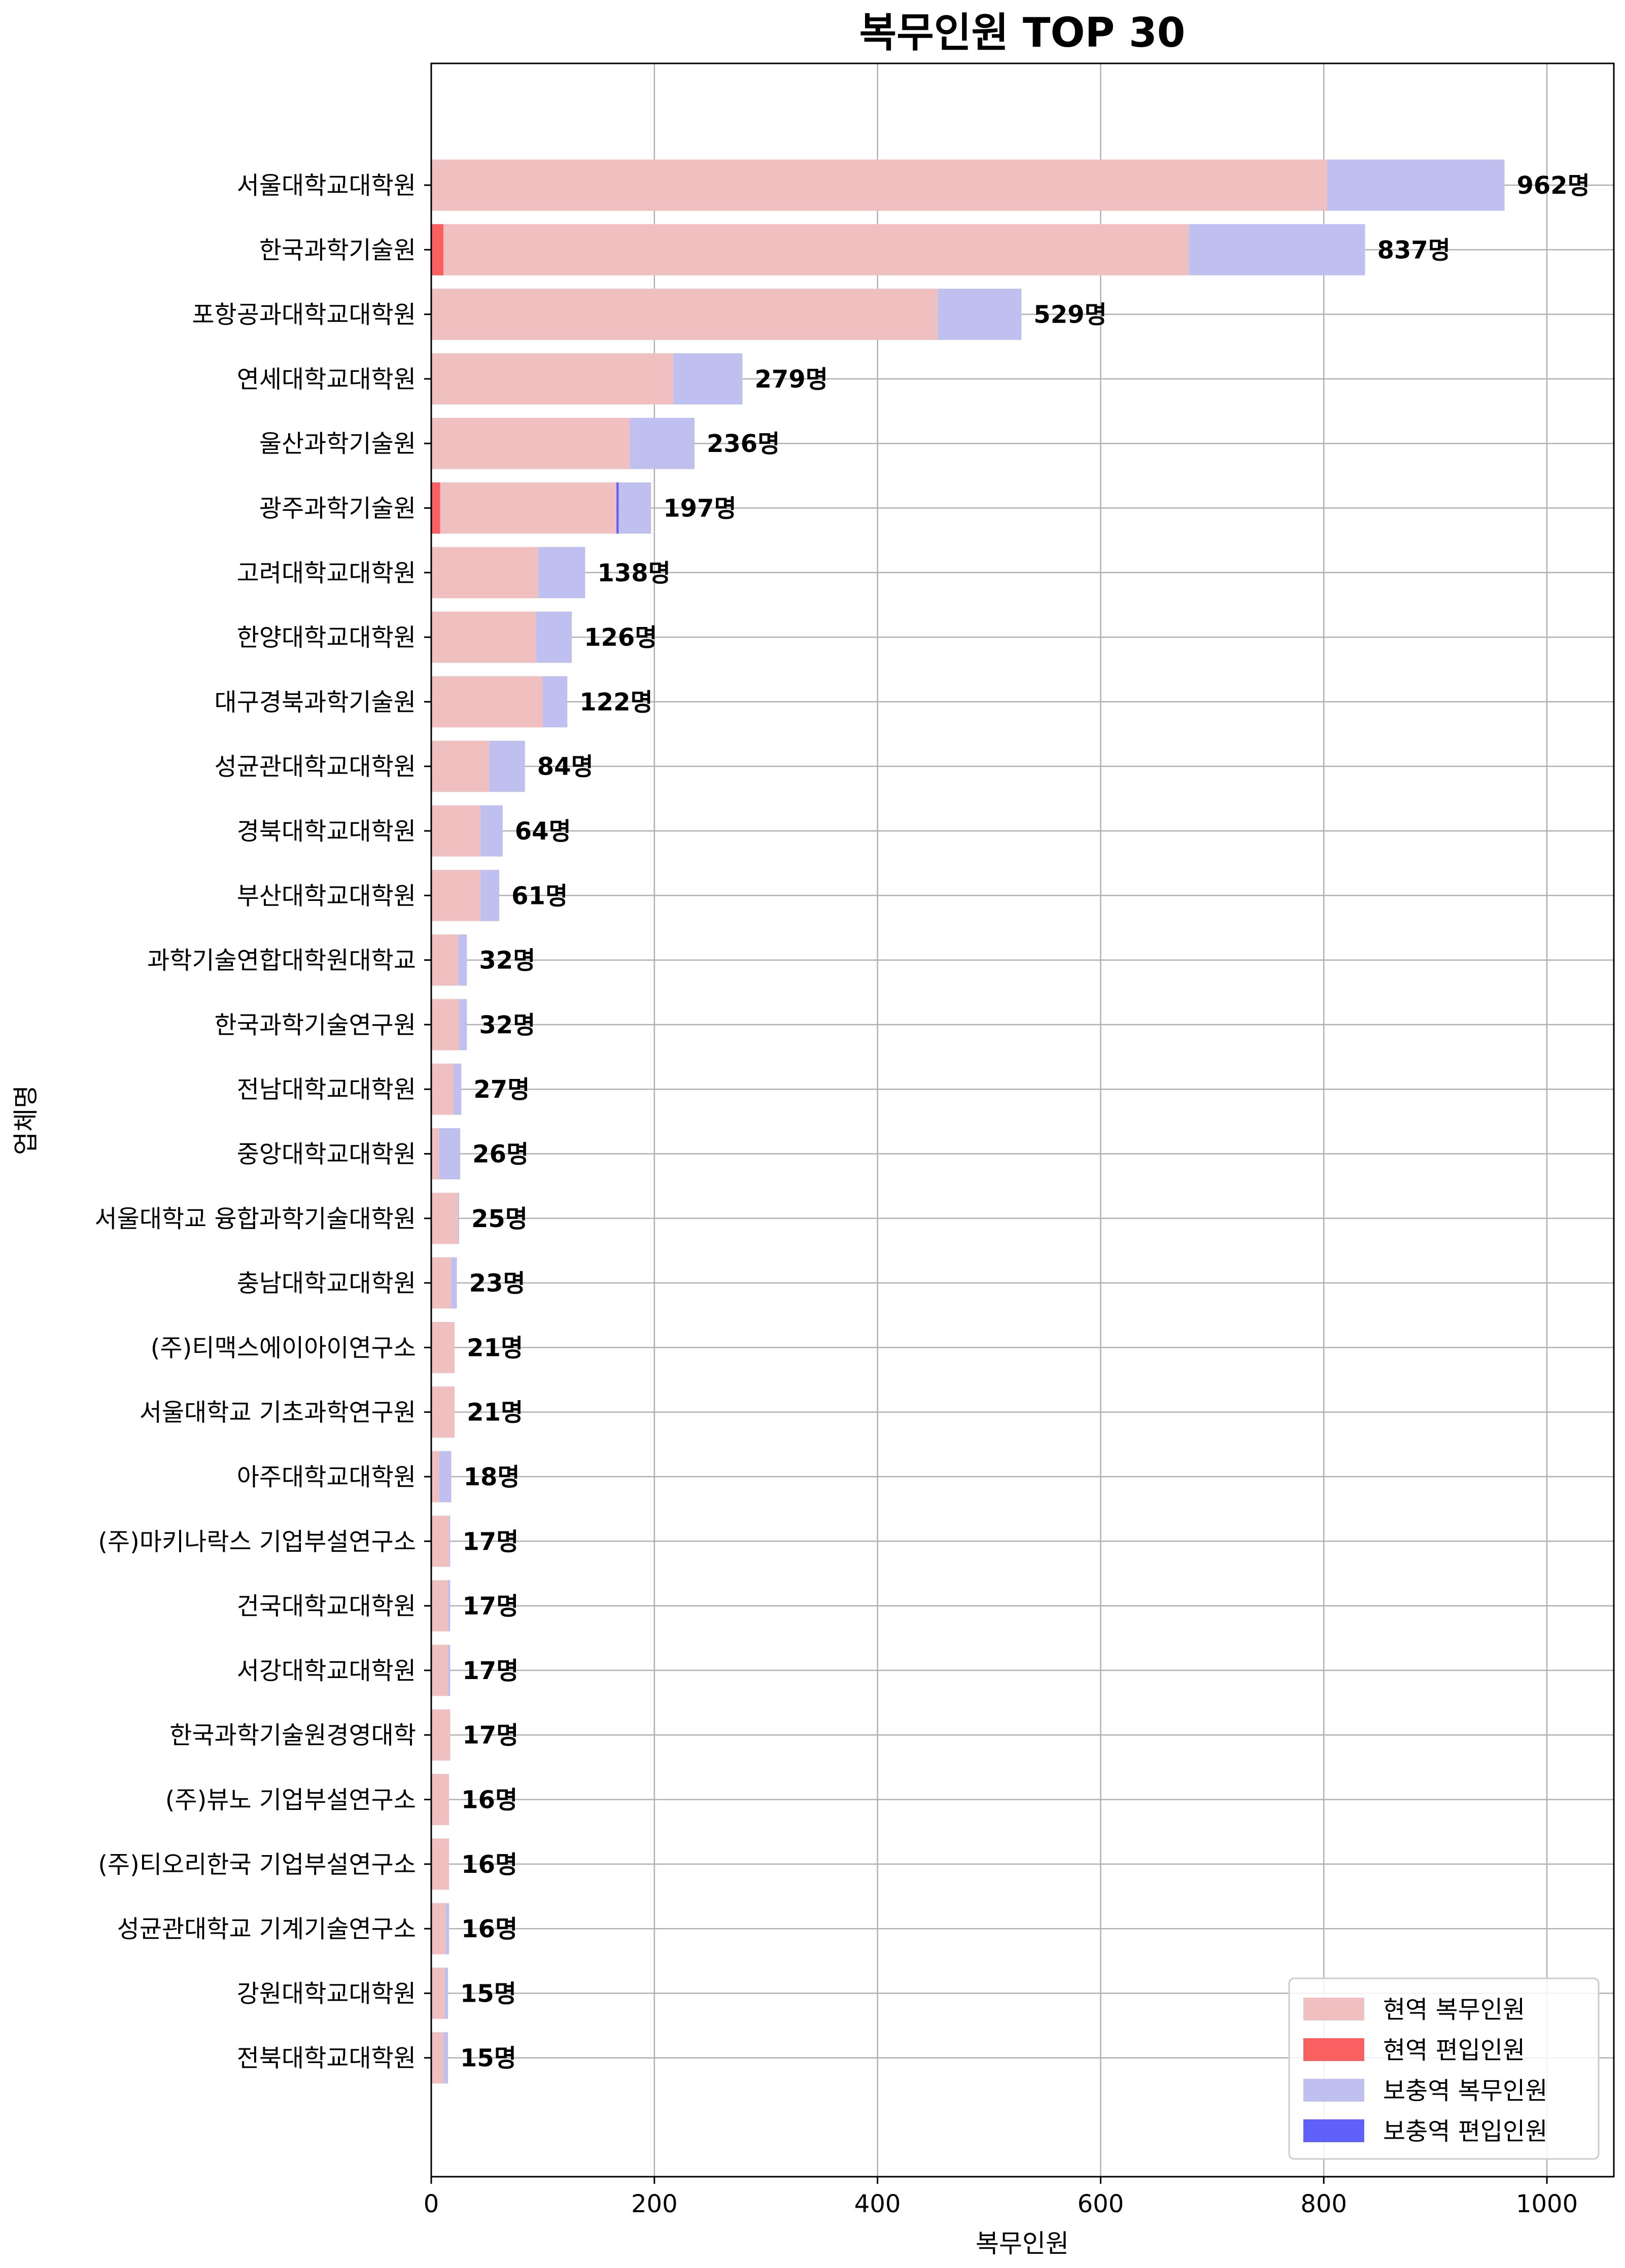 This screenshot has width=1625, height=2268. I want to click on y-tick-label: 서울대학교 기초과학연구원, so click(278, 1413).